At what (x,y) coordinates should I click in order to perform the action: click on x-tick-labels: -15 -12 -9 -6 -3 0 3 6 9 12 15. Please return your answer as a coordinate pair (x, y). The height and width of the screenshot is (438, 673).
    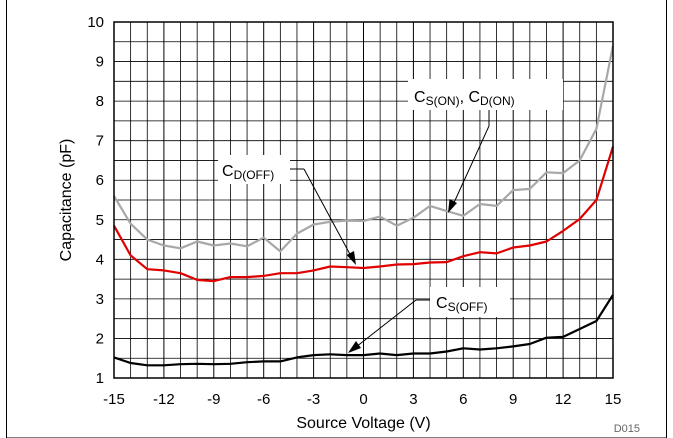
    Looking at the image, I should click on (362, 399).